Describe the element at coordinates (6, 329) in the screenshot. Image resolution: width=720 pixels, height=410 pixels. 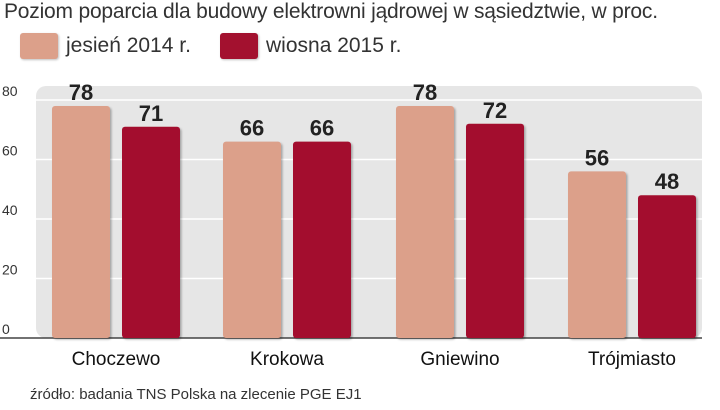
I see `y-tick-label-0: 0` at that location.